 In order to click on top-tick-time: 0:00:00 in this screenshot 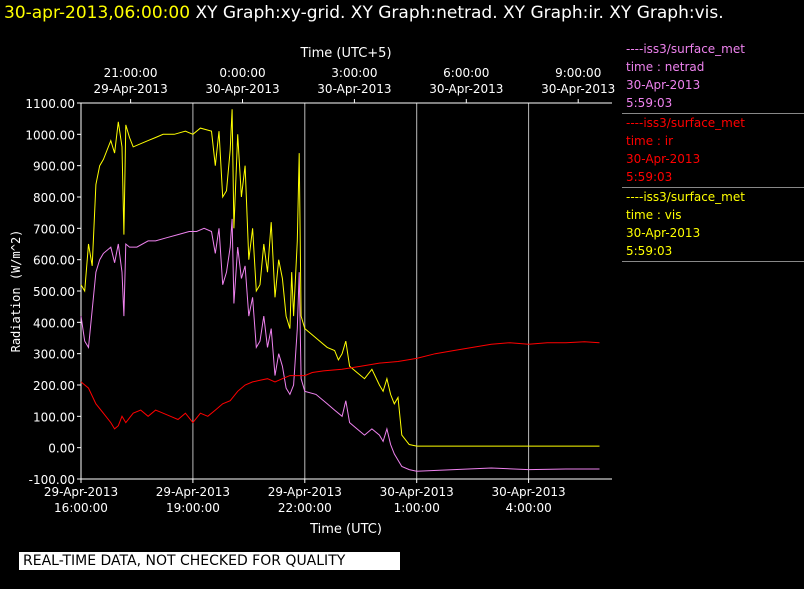, I will do `click(242, 73)`.